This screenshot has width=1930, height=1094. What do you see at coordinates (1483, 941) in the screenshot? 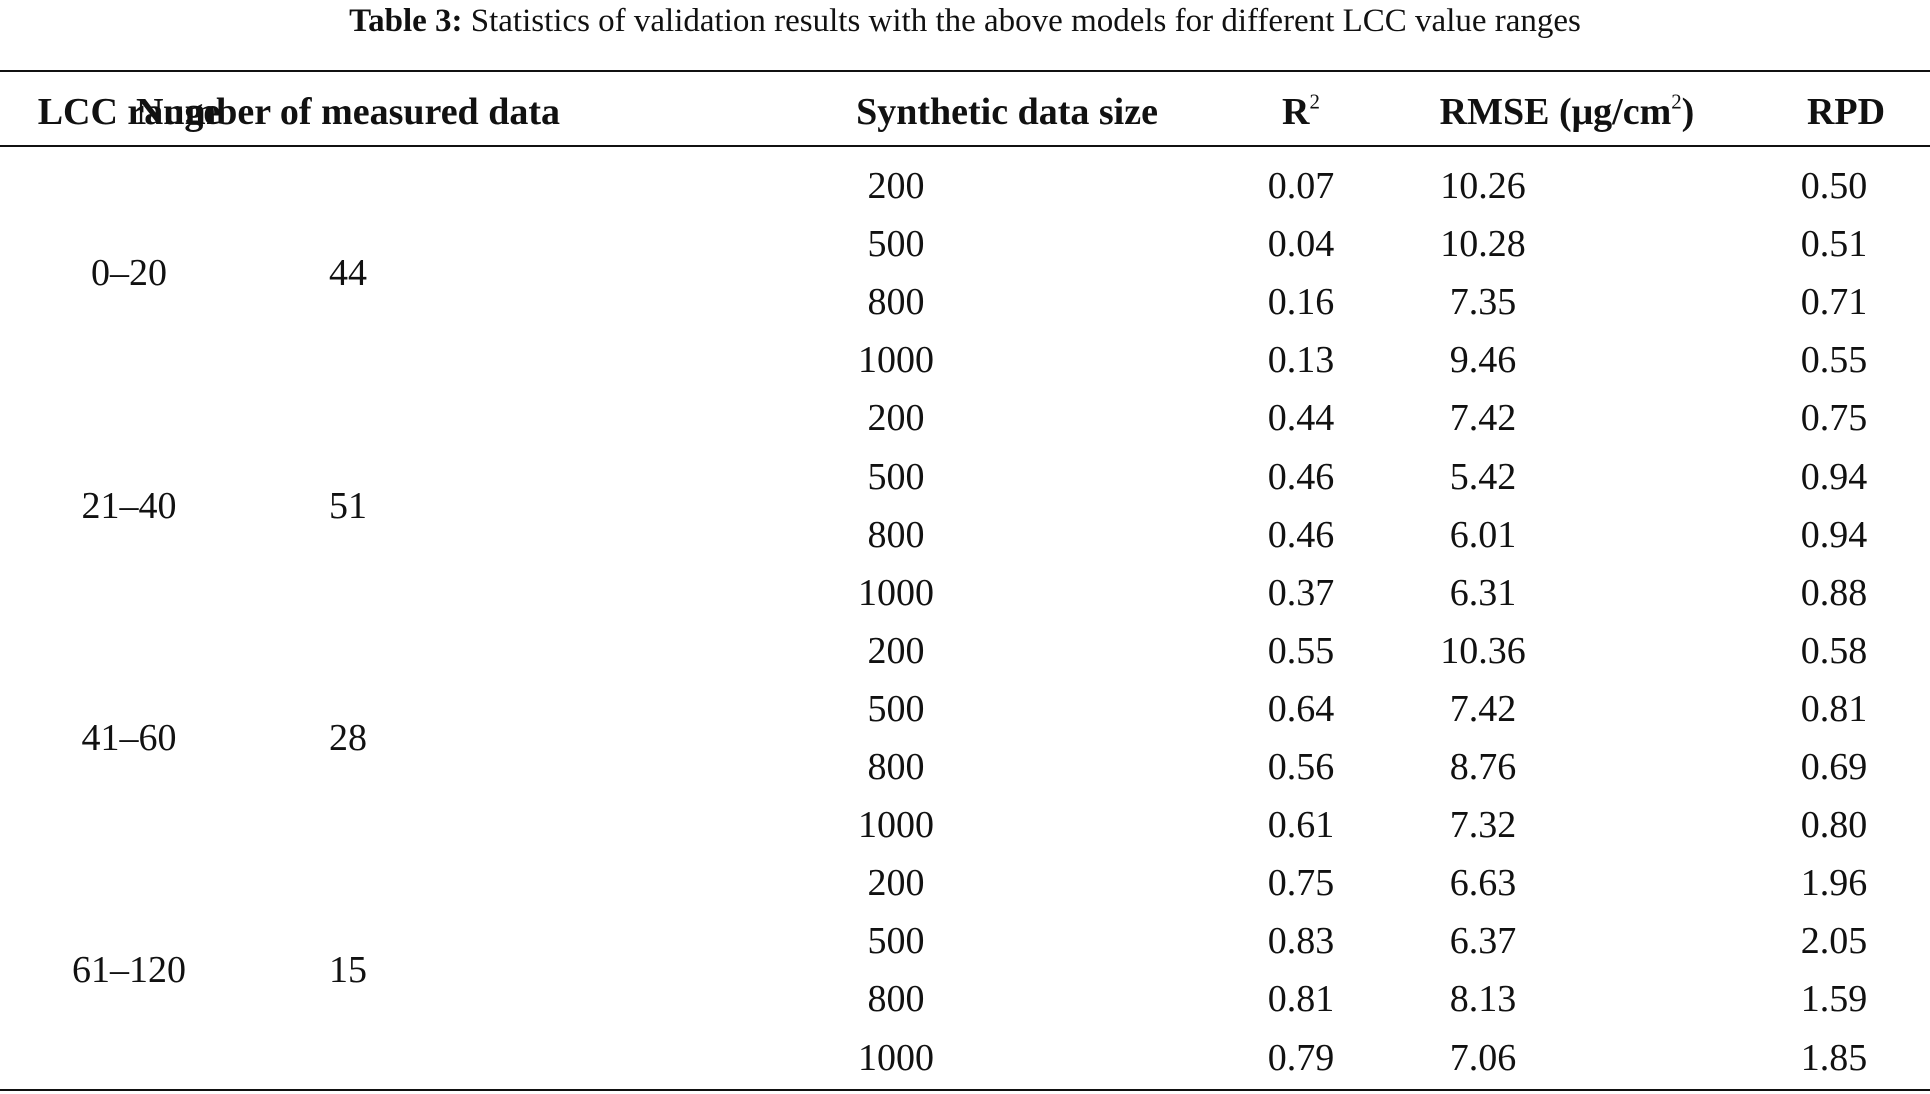
I see `data-cell: 6.37` at bounding box center [1483, 941].